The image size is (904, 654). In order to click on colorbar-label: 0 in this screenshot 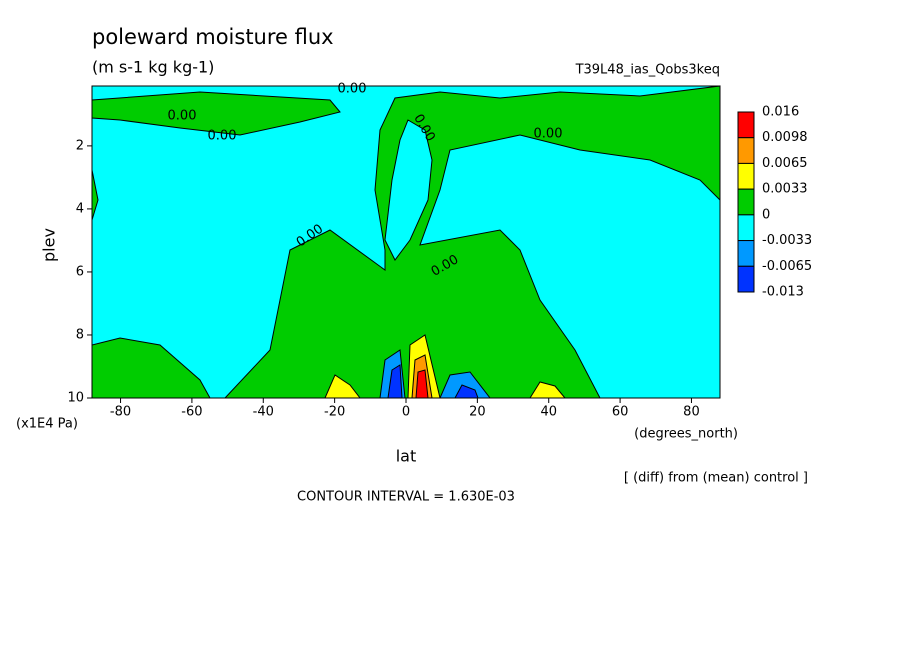, I will do `click(766, 214)`.